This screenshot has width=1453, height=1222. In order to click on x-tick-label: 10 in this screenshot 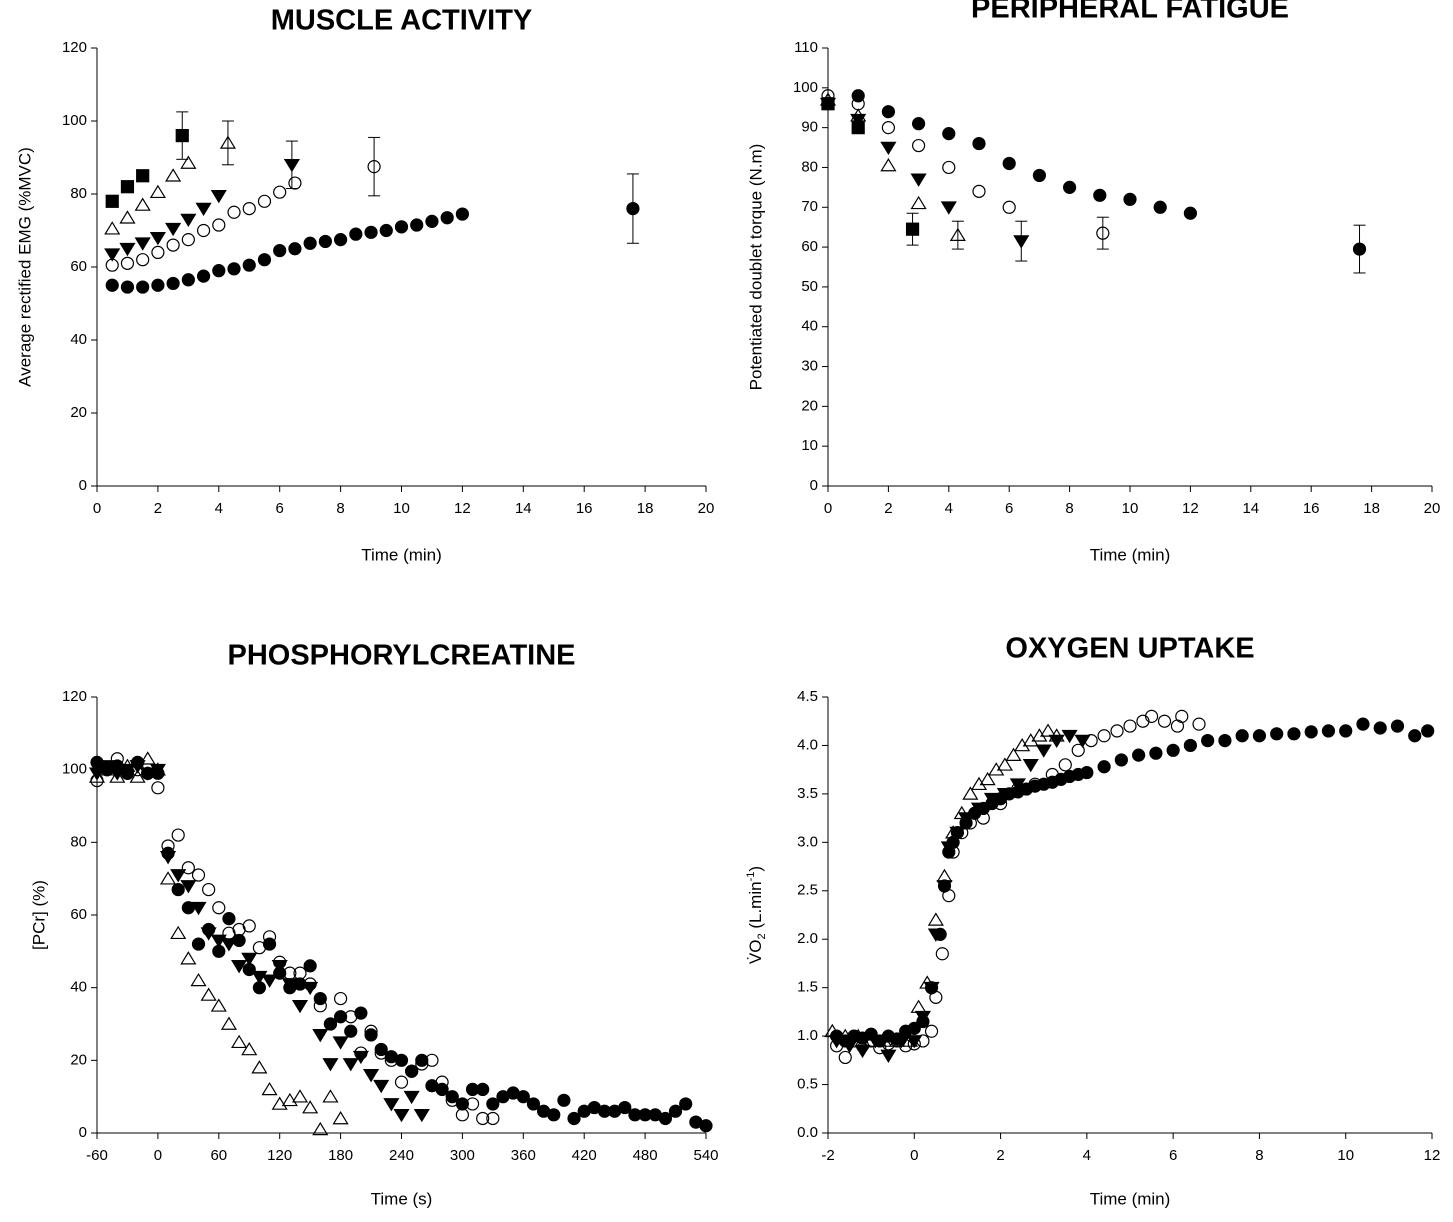, I will do `click(1345, 1155)`.